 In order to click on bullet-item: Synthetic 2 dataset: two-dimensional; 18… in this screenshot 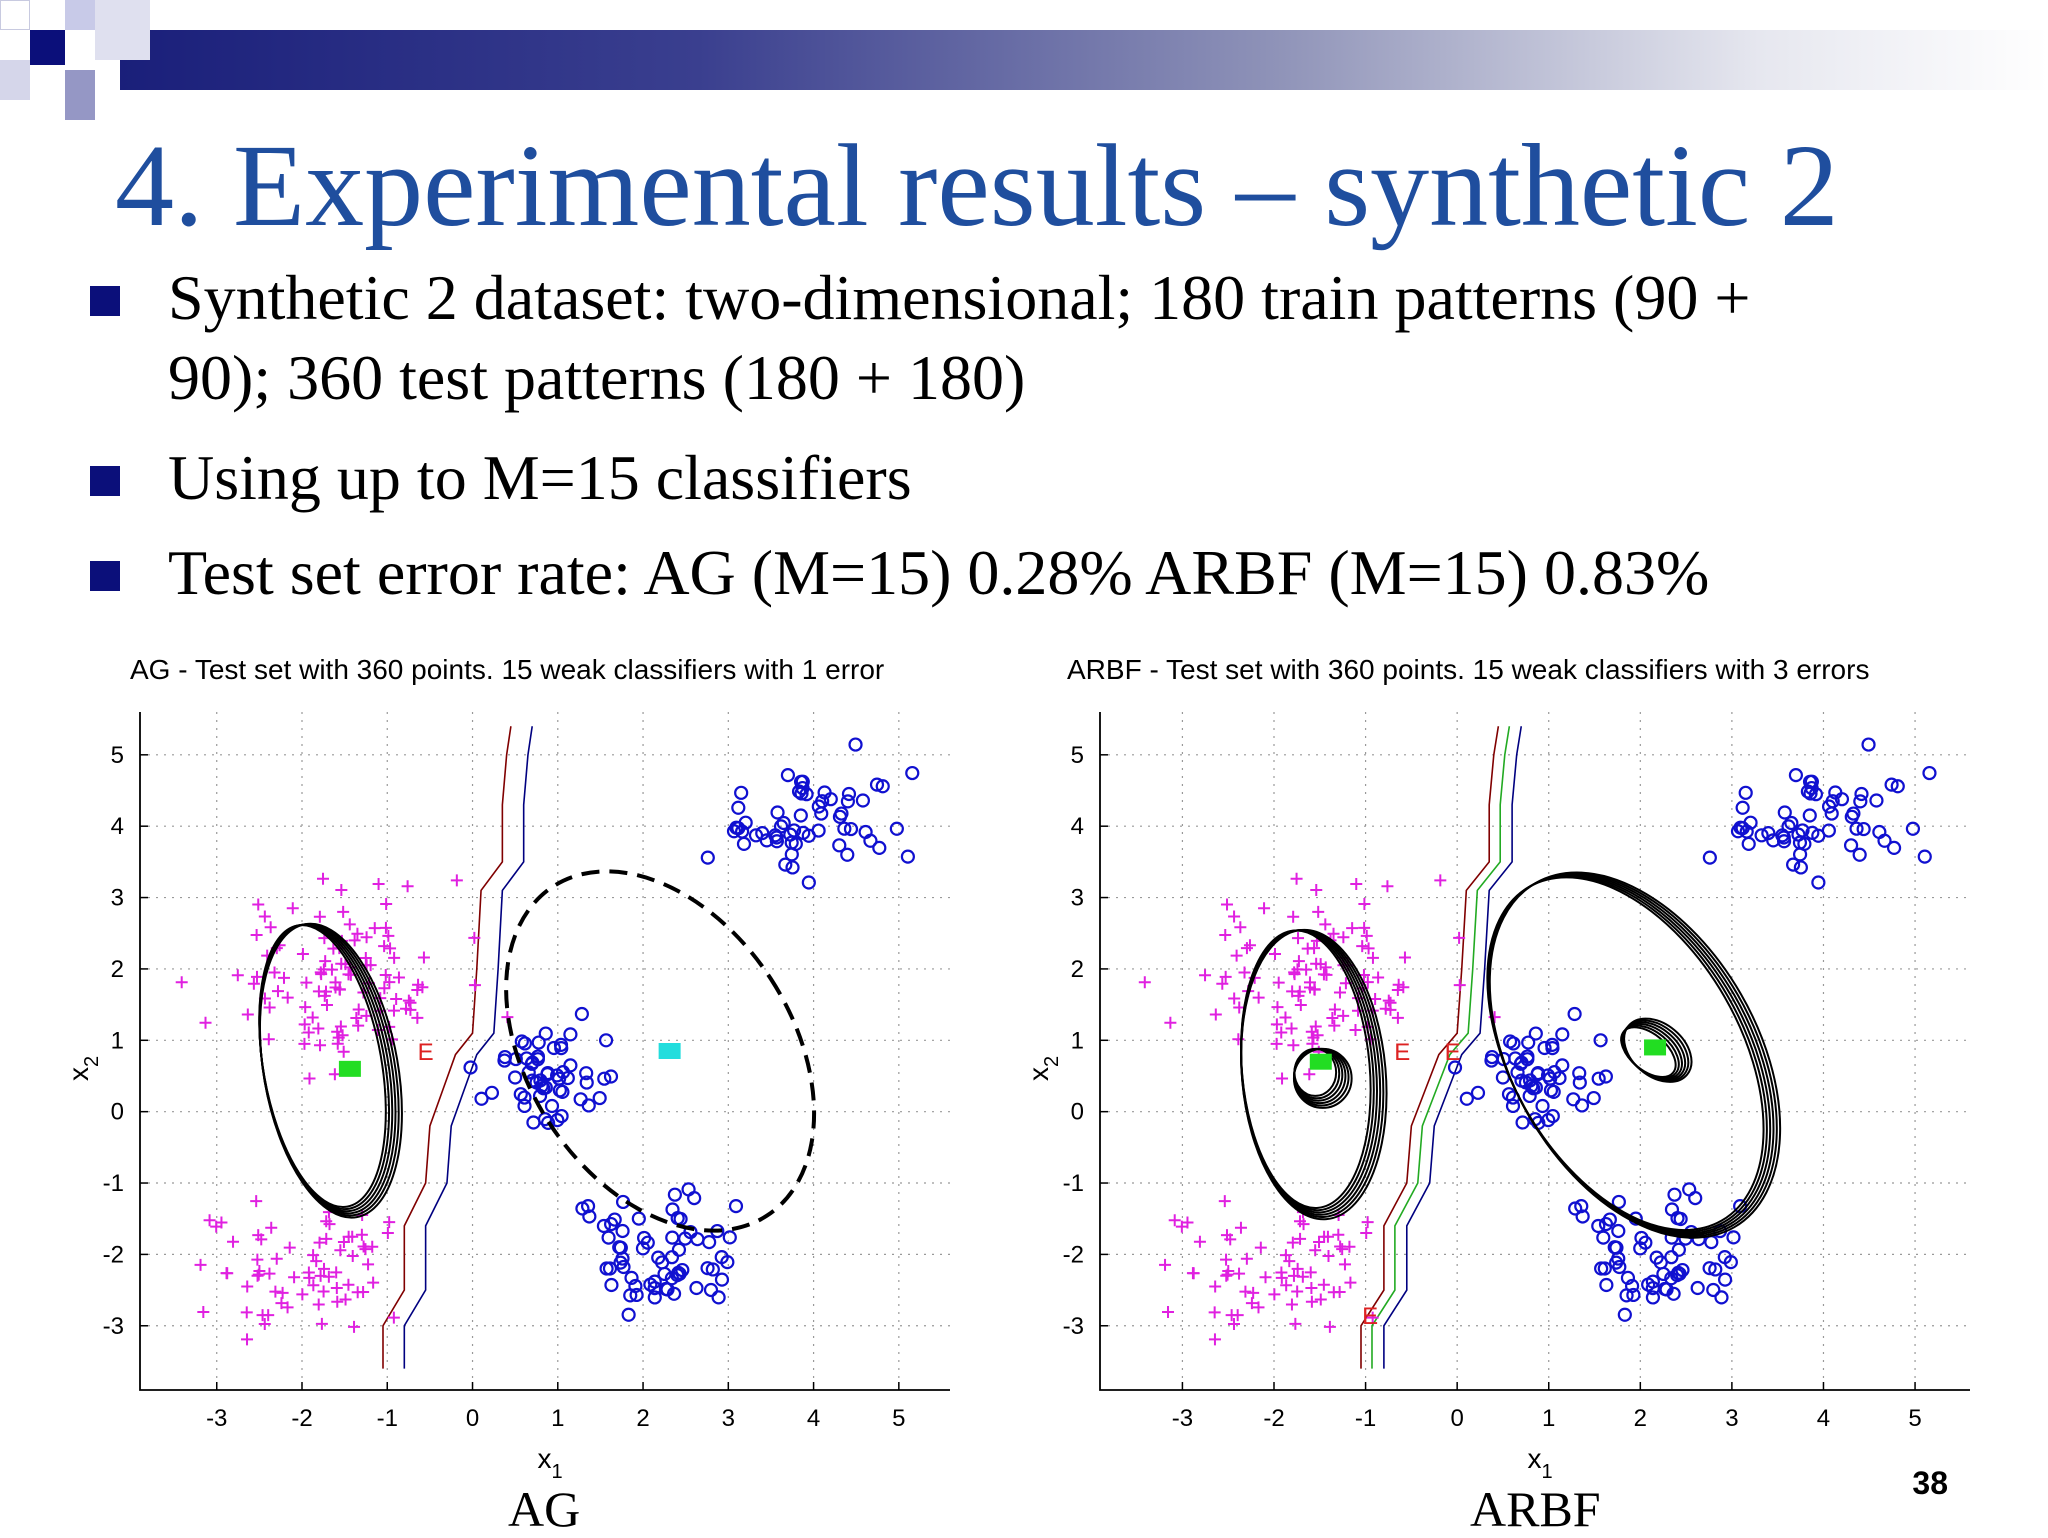, I will do `click(920, 338)`.